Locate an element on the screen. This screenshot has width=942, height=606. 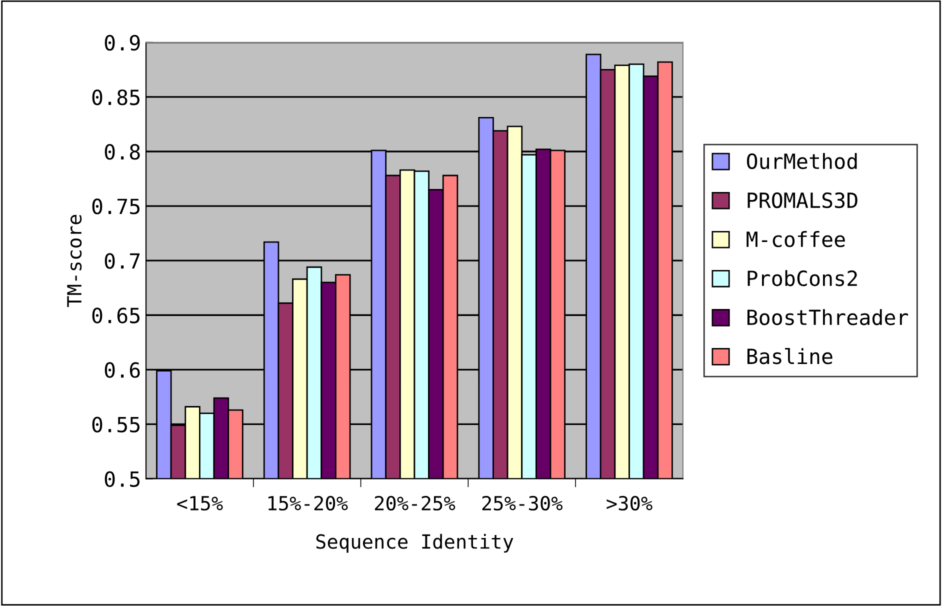
legend-label: PROMALS3D is located at coordinates (803, 200).